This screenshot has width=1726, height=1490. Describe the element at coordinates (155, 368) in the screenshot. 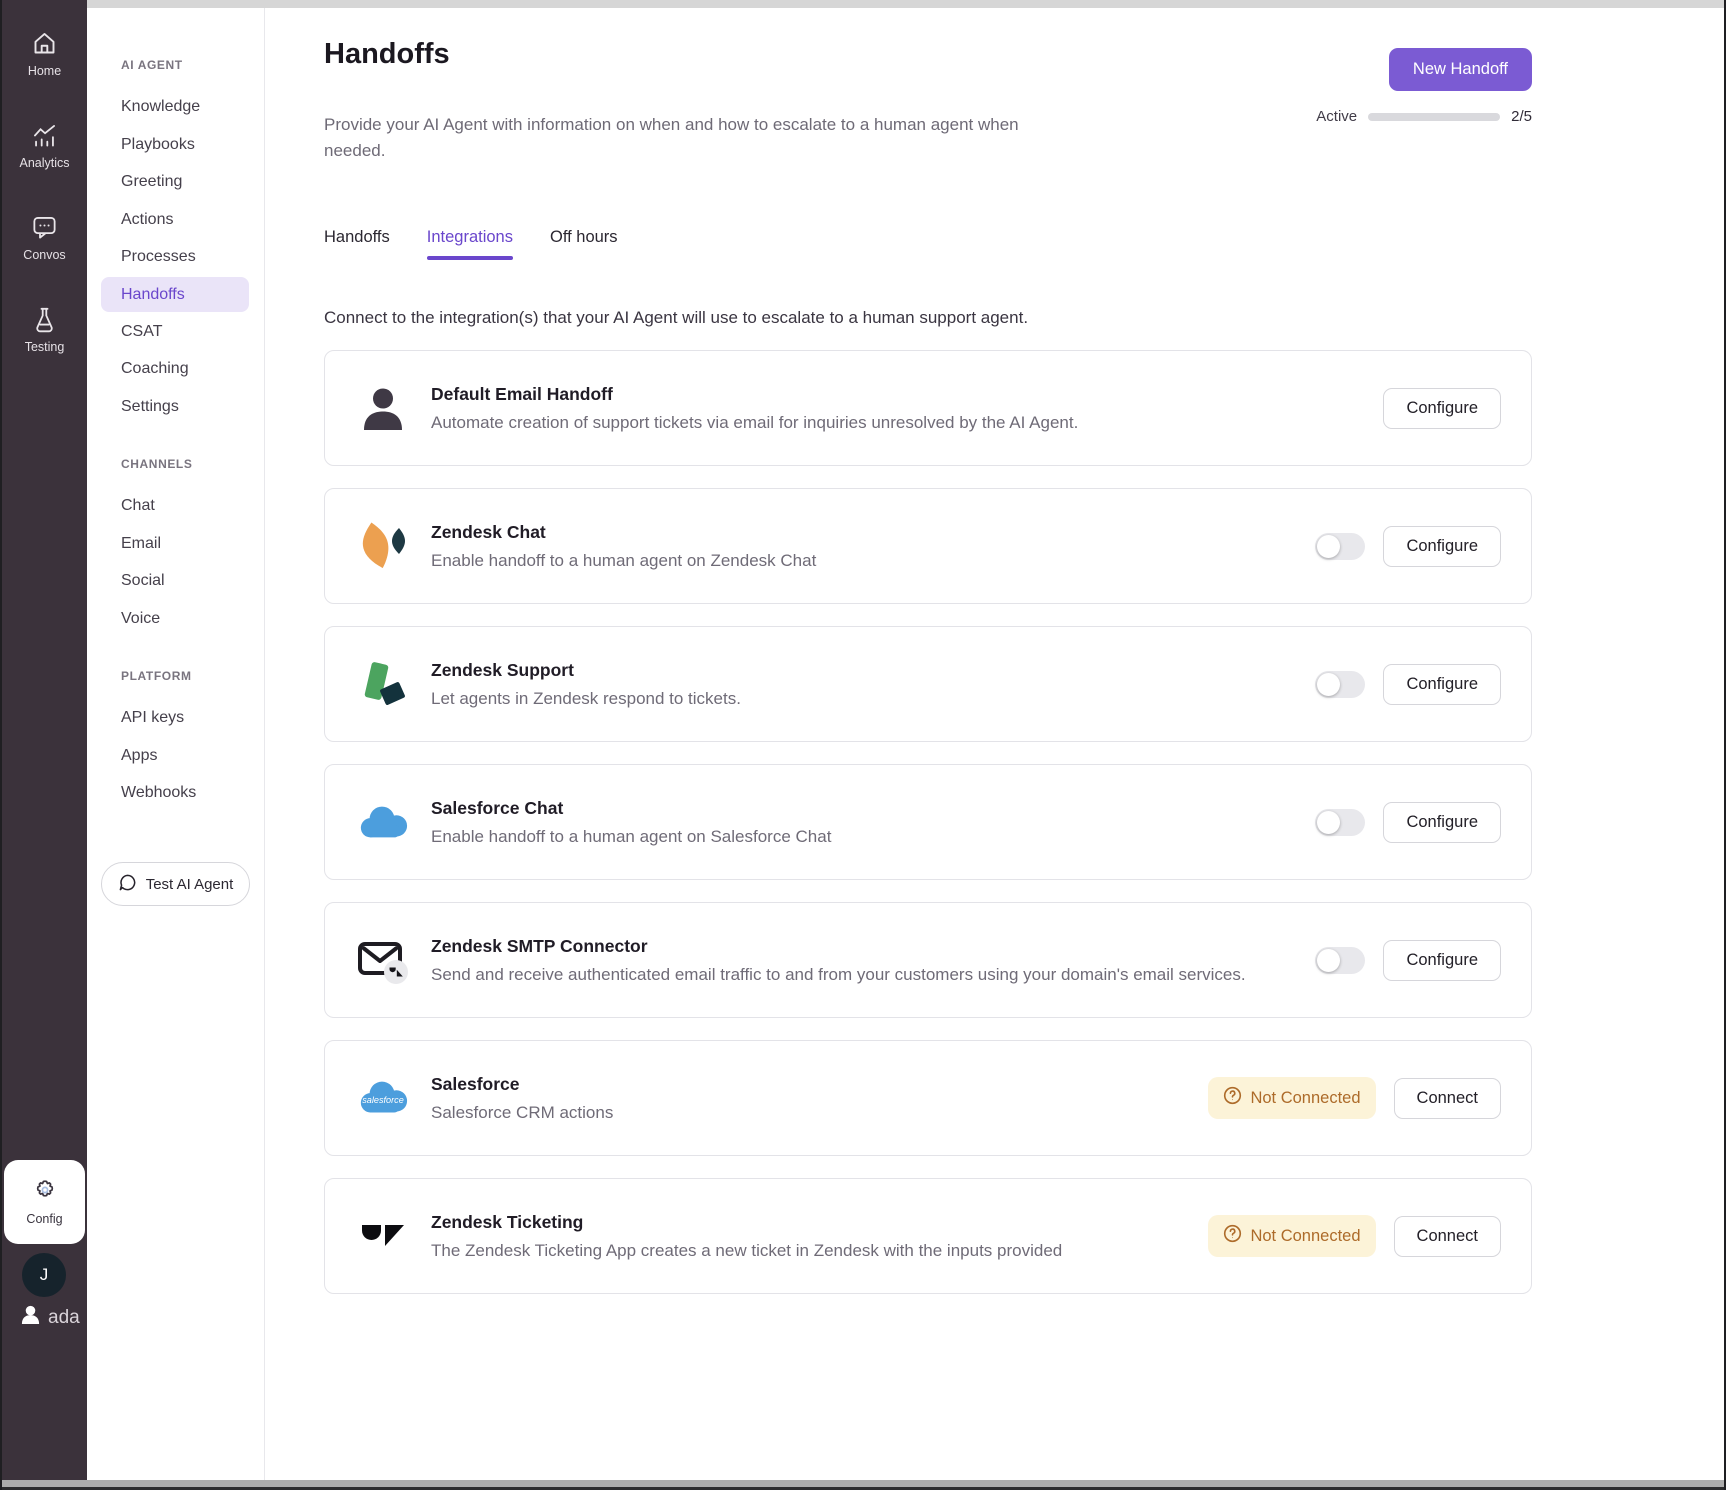

I see `sidebar-item-coaching: Coaching` at that location.